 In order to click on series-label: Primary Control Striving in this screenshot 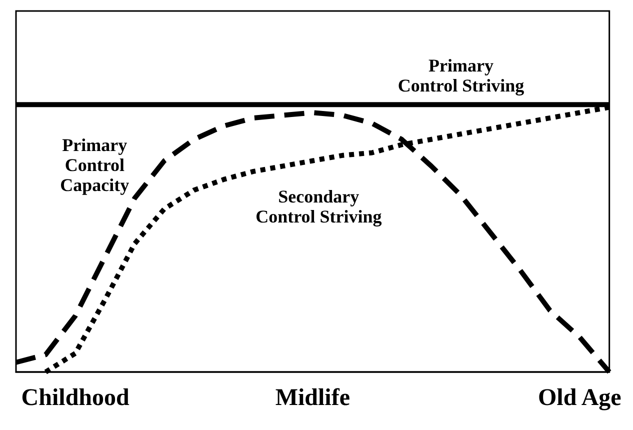, I will do `click(461, 76)`.